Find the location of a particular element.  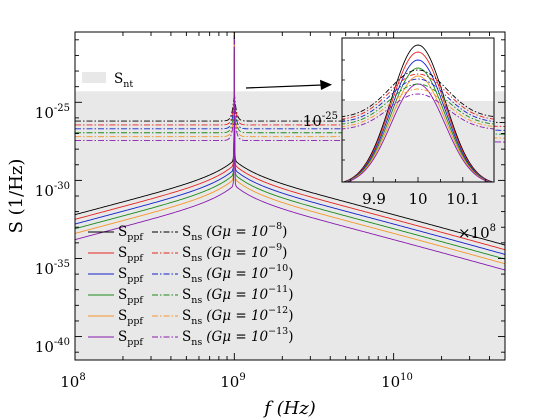

legend-ppf-label-3: Sppf is located at coordinates (131, 296).